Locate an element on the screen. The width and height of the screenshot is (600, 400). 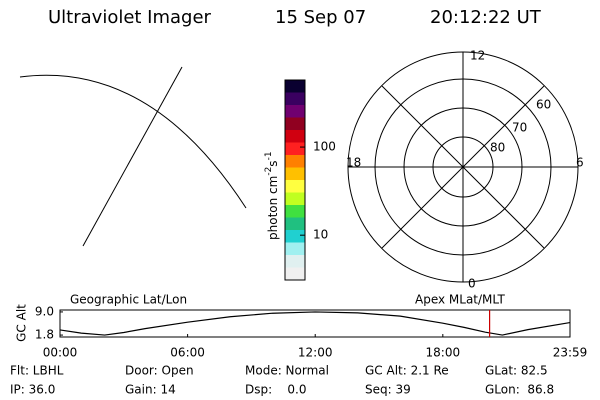
info-field: Mode: Normal is located at coordinates (287, 371).